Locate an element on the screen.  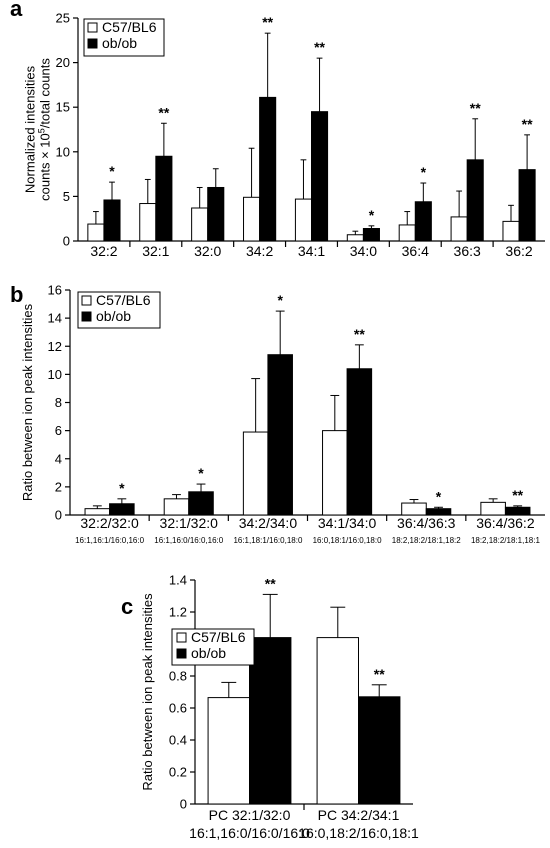
category-label: 34:1 is located at coordinates (311, 251).